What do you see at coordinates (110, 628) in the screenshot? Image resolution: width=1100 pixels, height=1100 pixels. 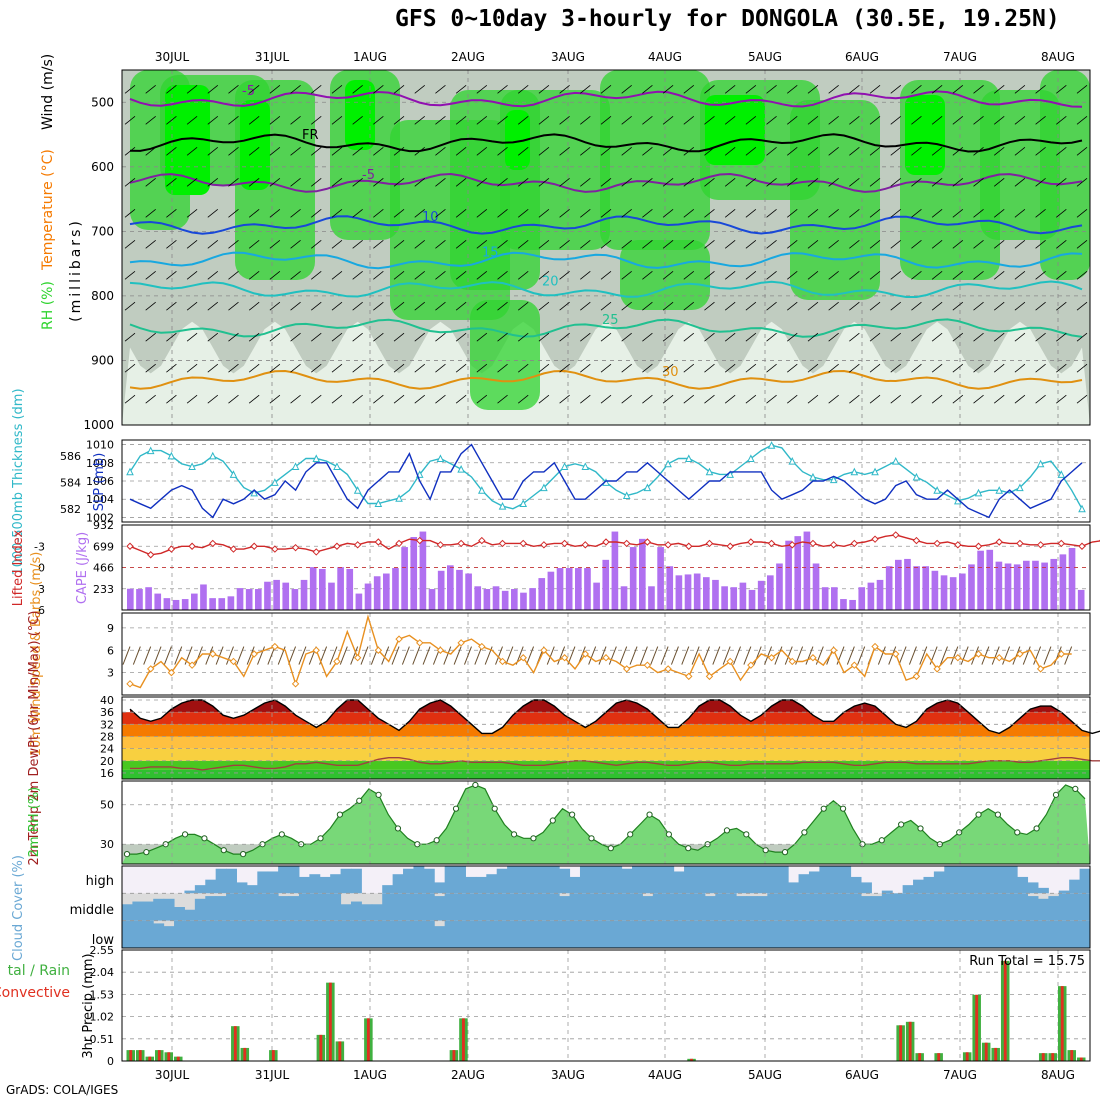 I see `wind-tick-label: 9` at bounding box center [110, 628].